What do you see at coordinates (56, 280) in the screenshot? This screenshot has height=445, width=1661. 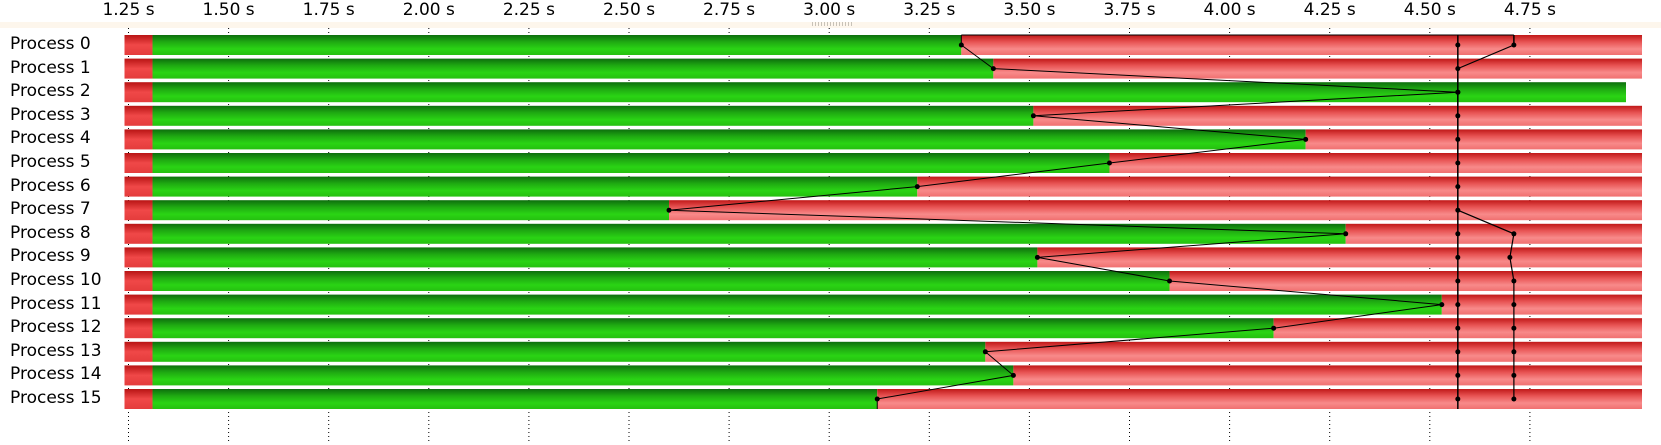 I see `process-label: Process 10` at bounding box center [56, 280].